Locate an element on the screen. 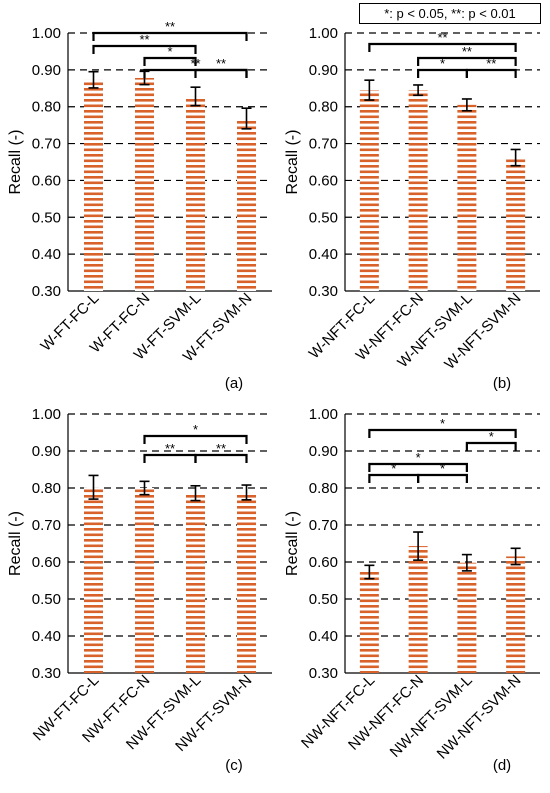 The width and height of the screenshot is (550, 793). panel-label: (b) is located at coordinates (502, 383).